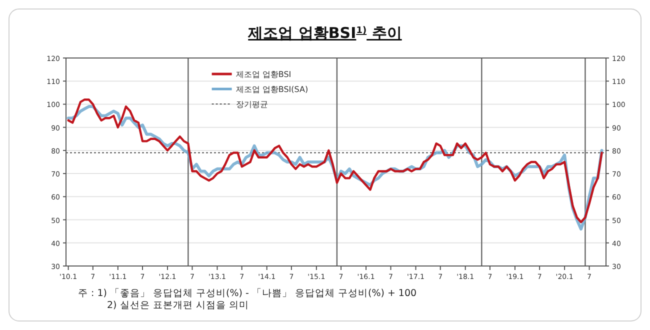 The height and width of the screenshot is (330, 650). Describe the element at coordinates (264, 74) in the screenshot. I see `legend-label: 제조업 업황BSI` at that location.